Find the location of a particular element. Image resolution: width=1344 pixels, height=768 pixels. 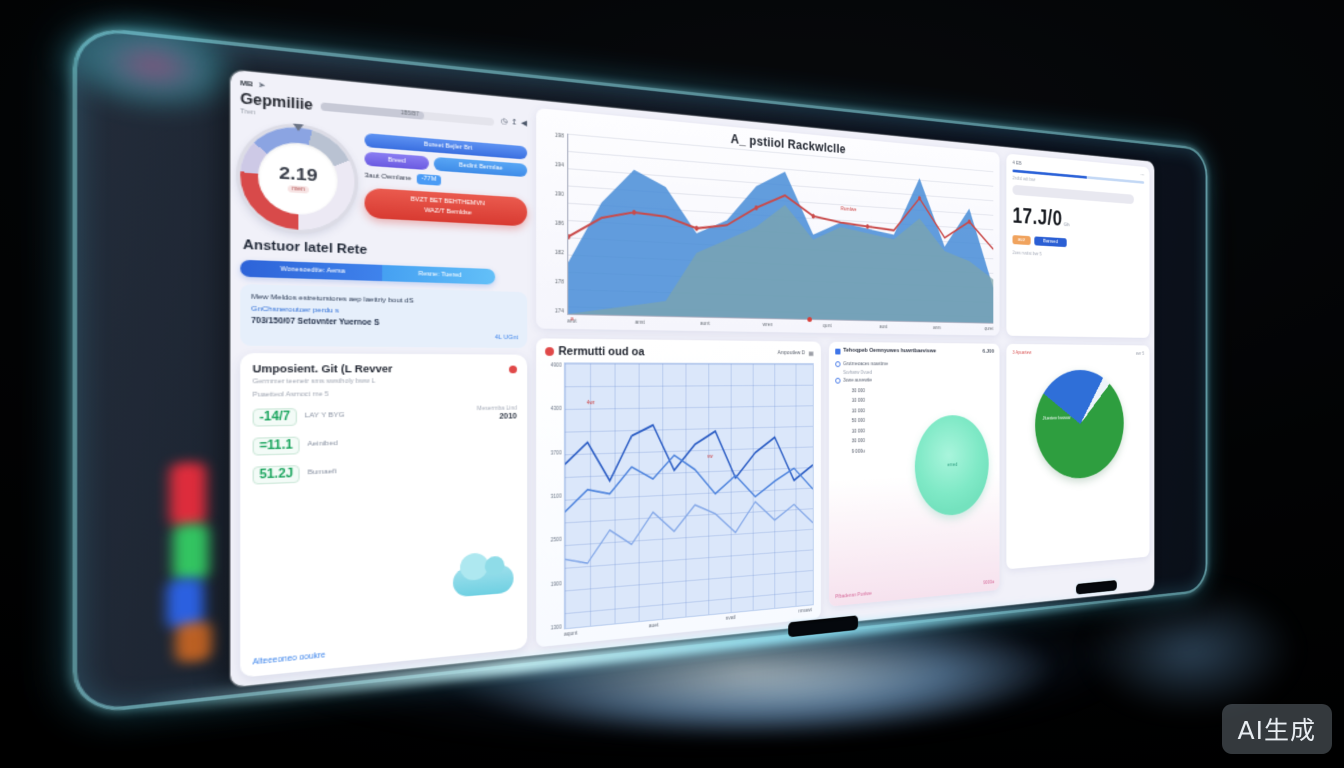

y-tick-label: 1300 is located at coordinates (556, 627).